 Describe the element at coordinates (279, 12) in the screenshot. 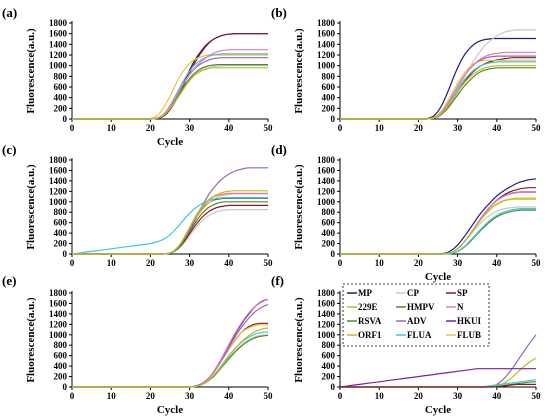

I see `panel-label: (b)` at that location.